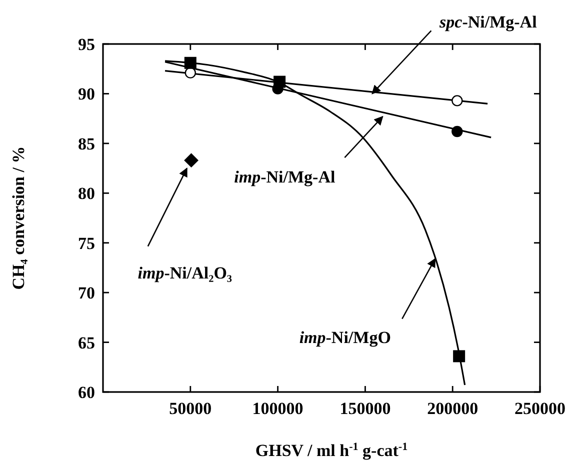  I want to click on y-tick-label: 95, so click(86, 44).